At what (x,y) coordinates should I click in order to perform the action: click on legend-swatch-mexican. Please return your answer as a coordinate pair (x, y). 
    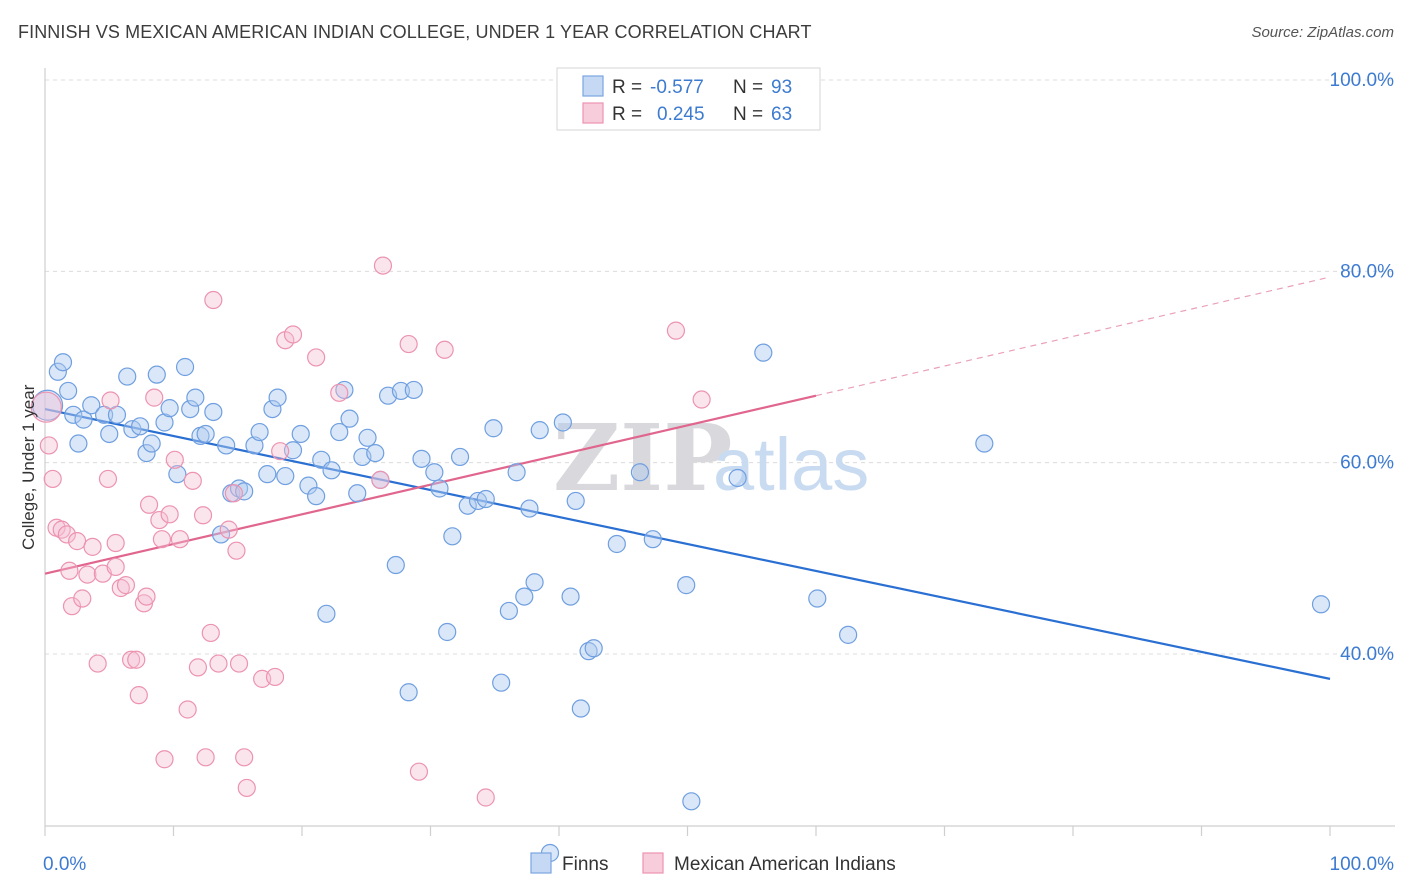
    Looking at the image, I should click on (593, 113).